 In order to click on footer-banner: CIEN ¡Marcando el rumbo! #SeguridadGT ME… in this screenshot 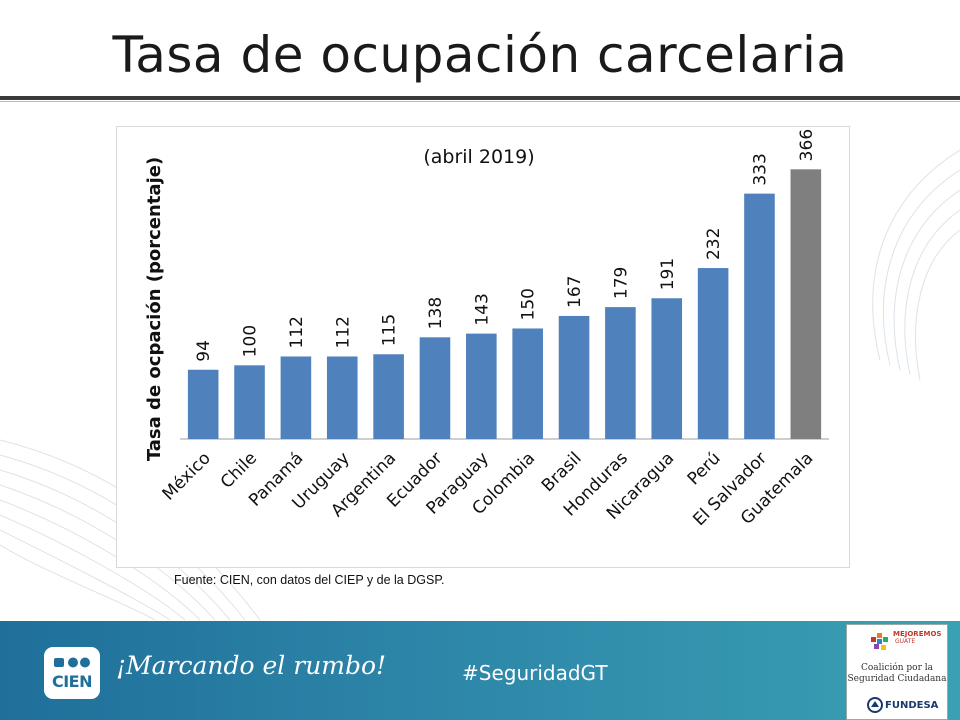, I will do `click(480, 670)`.